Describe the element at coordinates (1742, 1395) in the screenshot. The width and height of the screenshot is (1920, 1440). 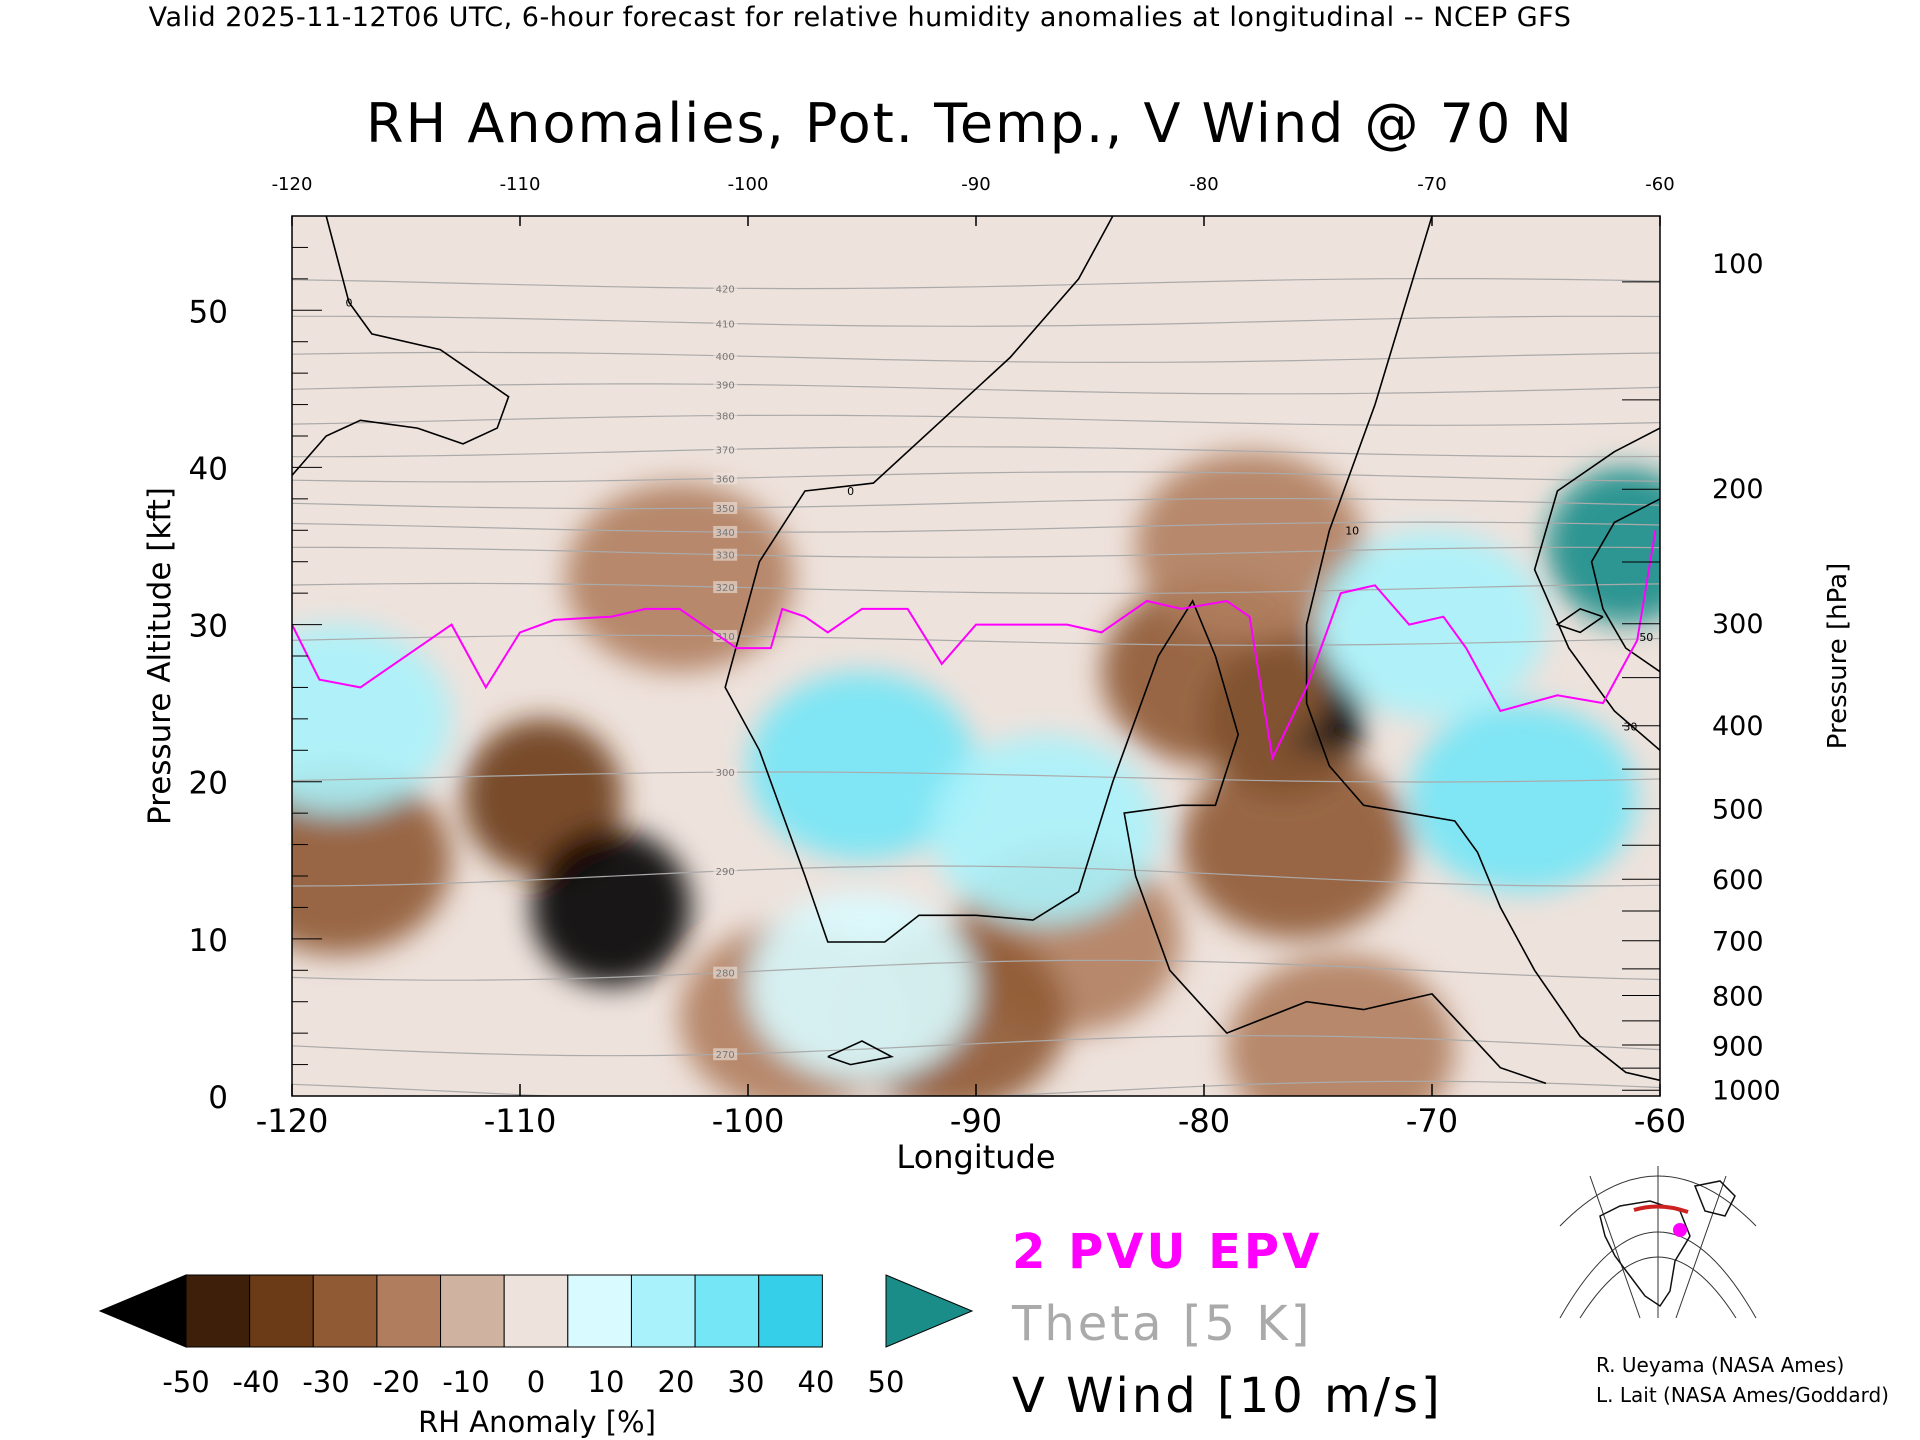
I see `credit-line-2: L. Lait (NASA Ames/Goddard)` at that location.